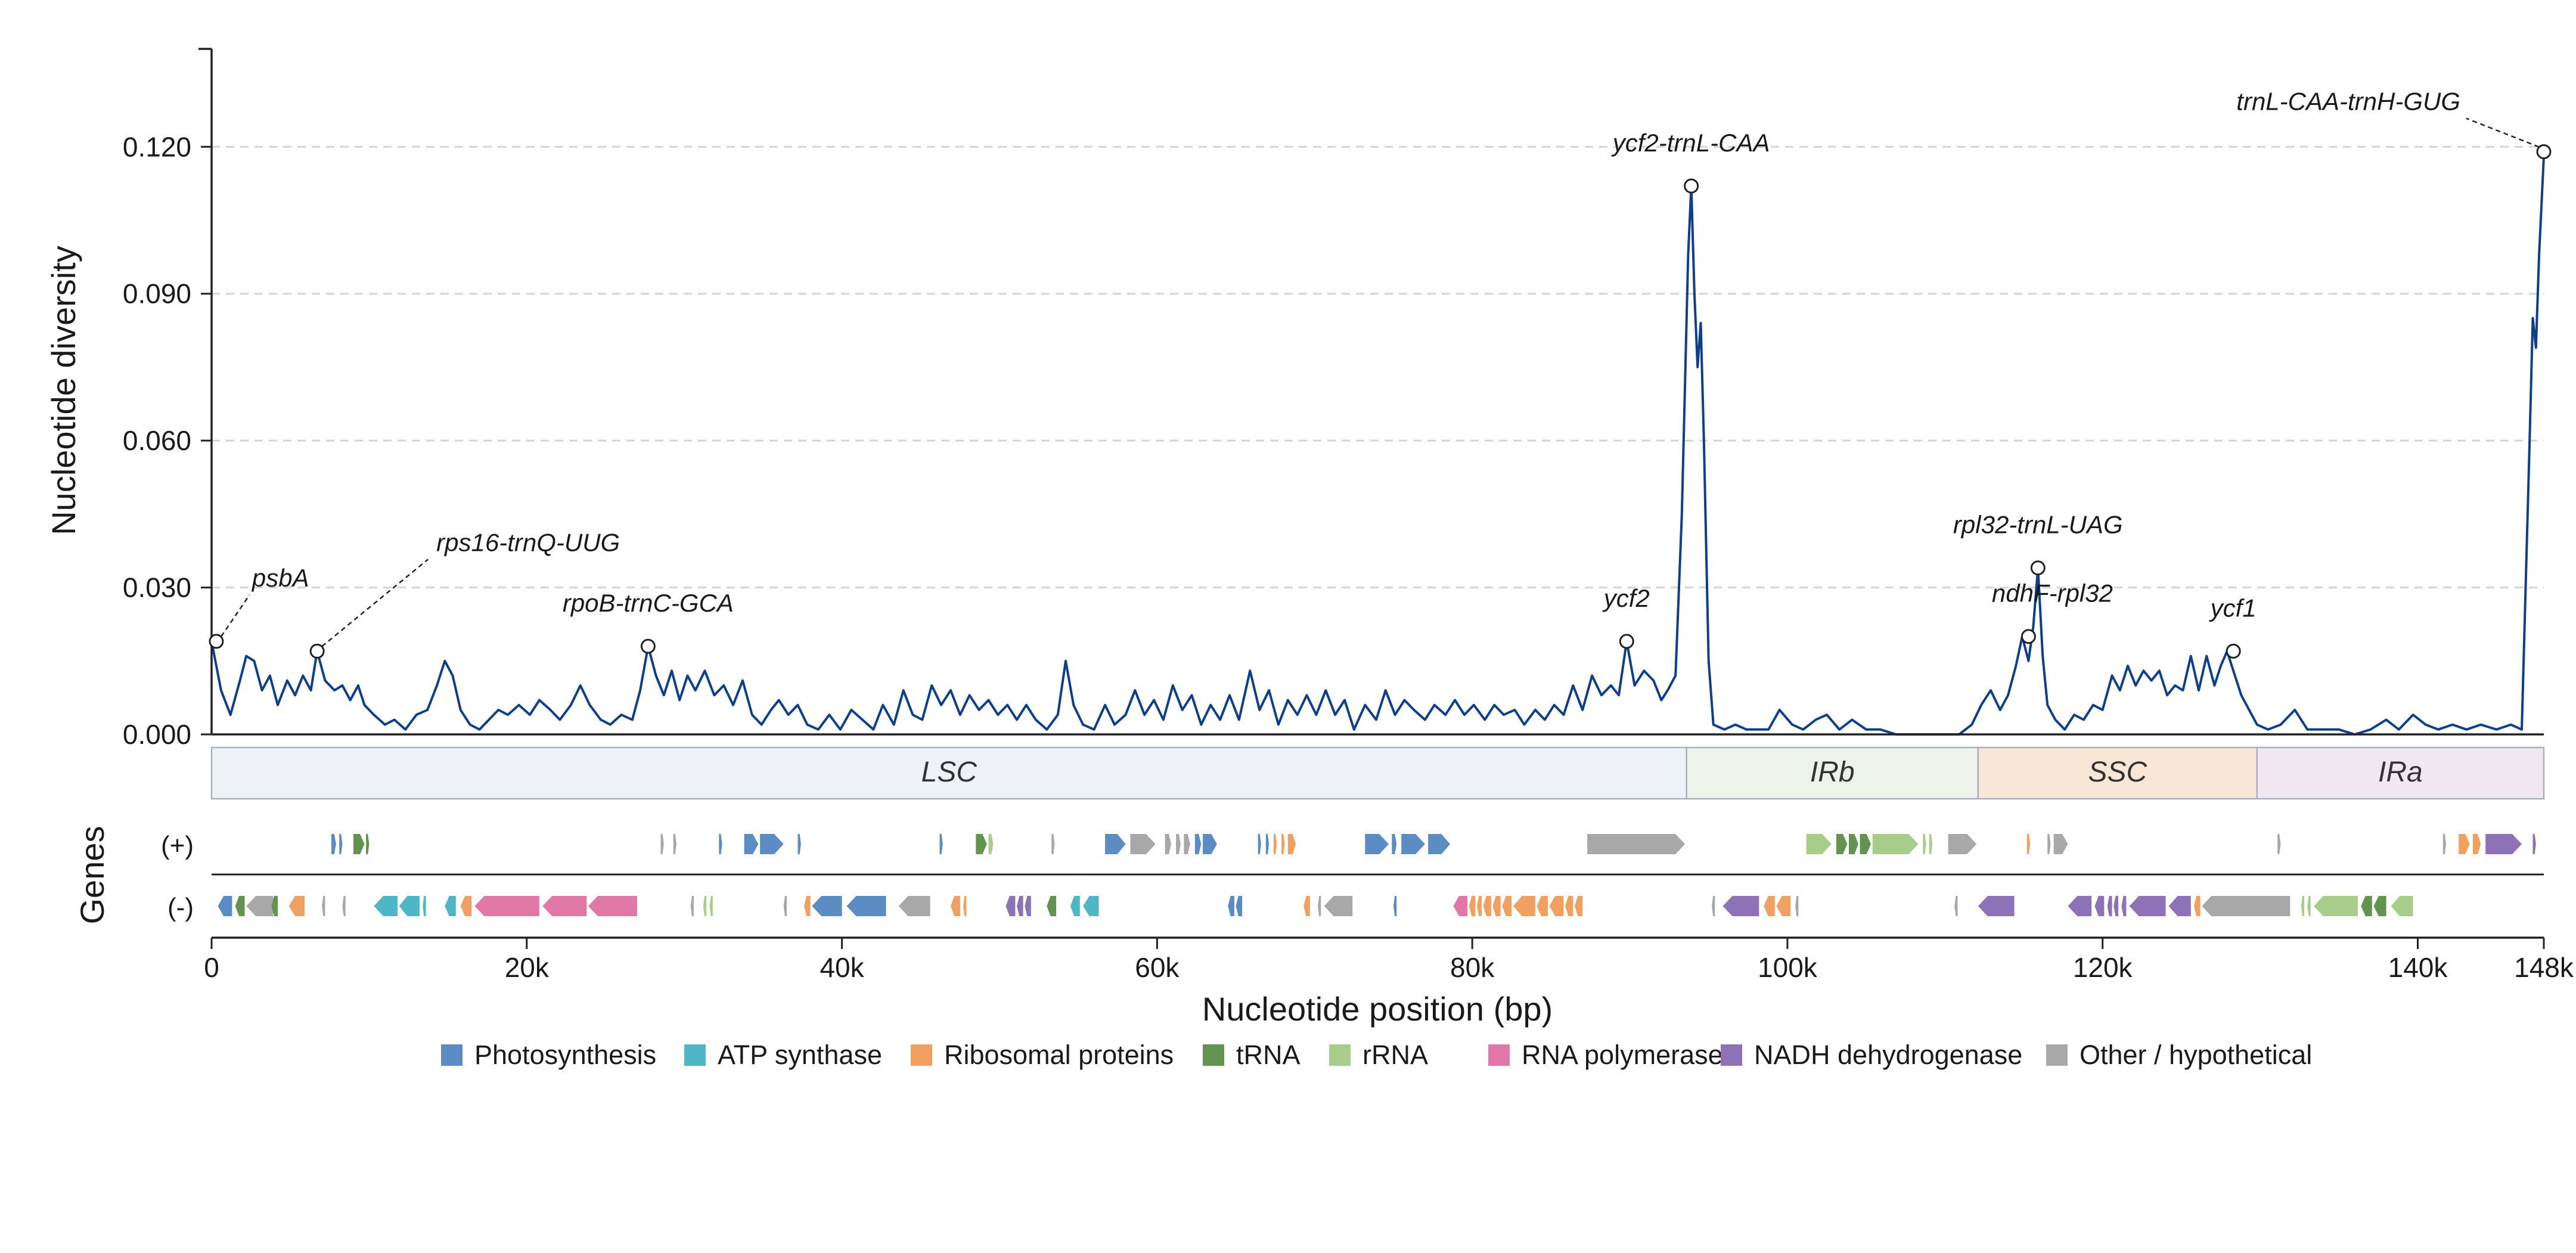  I want to click on region-label: IRb, so click(1832, 772).